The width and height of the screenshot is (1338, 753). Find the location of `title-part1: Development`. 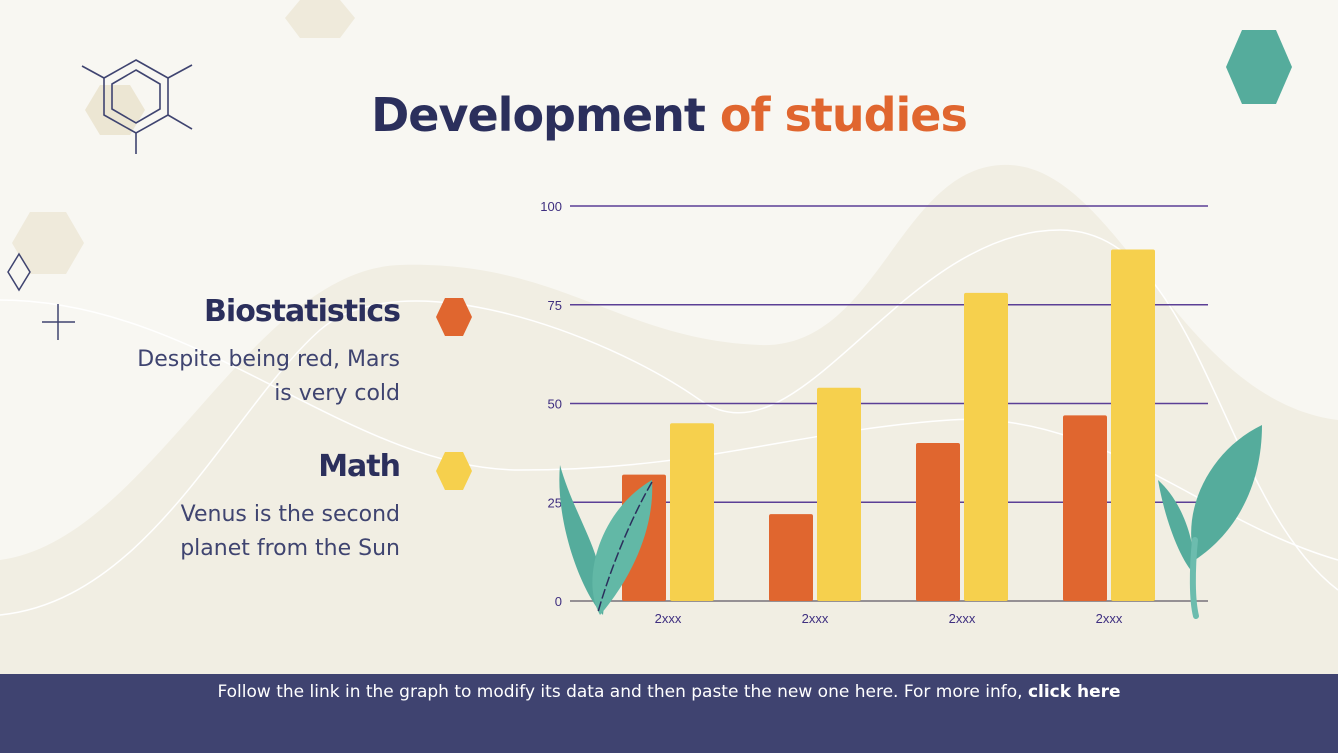

title-part1: Development is located at coordinates (538, 115).